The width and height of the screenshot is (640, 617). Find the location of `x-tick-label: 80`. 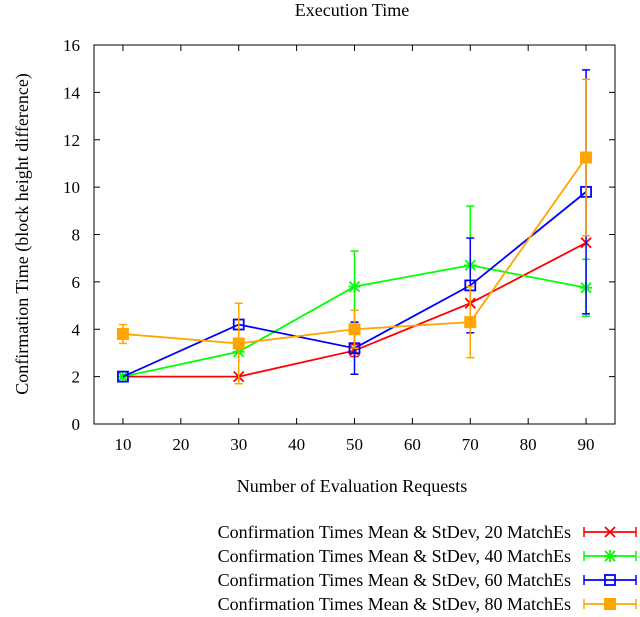

x-tick-label: 80 is located at coordinates (528, 444).